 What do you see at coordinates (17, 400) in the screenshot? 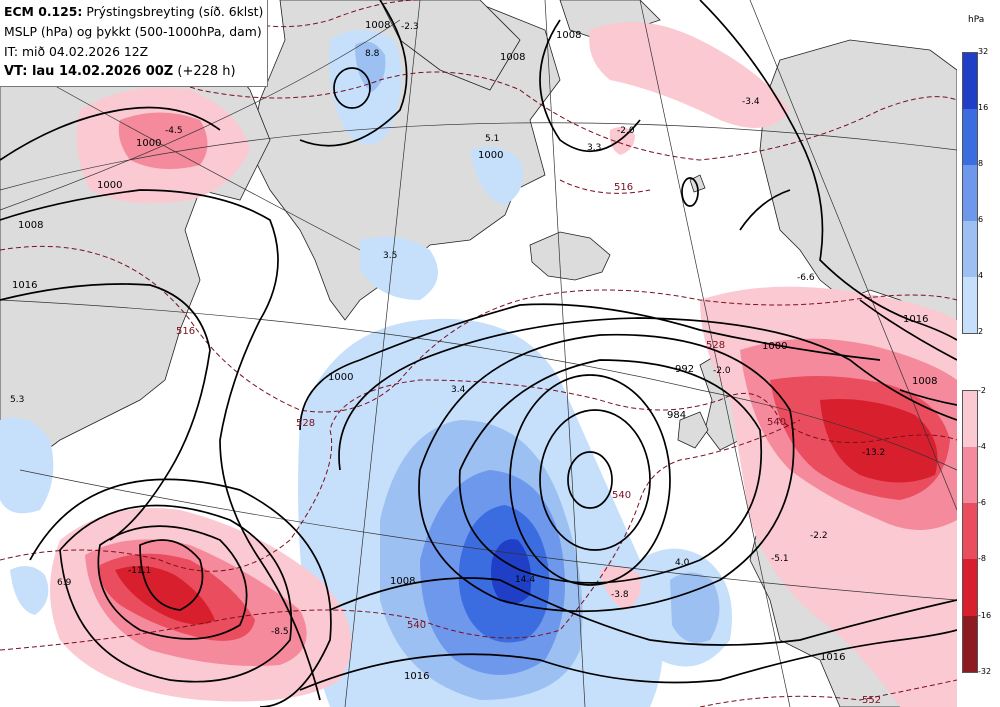
I see `value-label: 5.3` at bounding box center [17, 400].